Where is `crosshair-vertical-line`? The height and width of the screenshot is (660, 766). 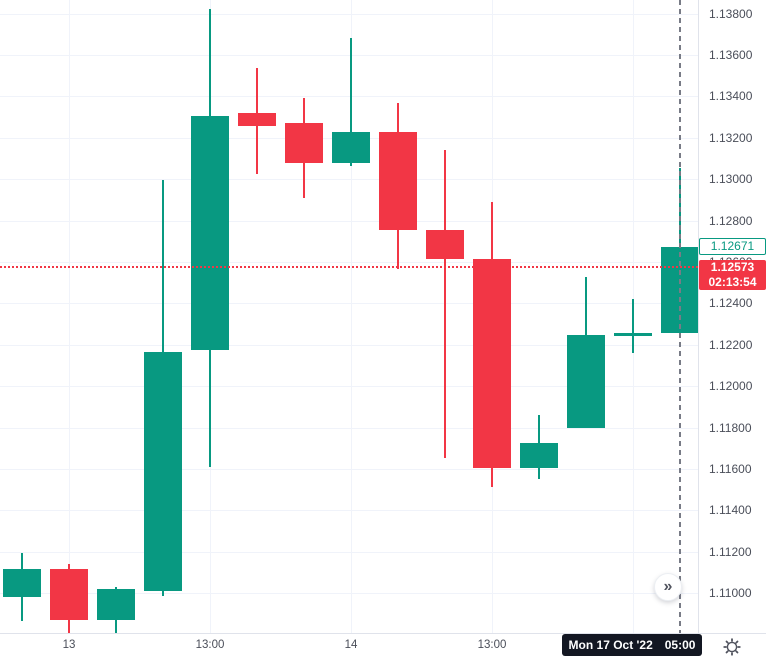 crosshair-vertical-line is located at coordinates (680, 316).